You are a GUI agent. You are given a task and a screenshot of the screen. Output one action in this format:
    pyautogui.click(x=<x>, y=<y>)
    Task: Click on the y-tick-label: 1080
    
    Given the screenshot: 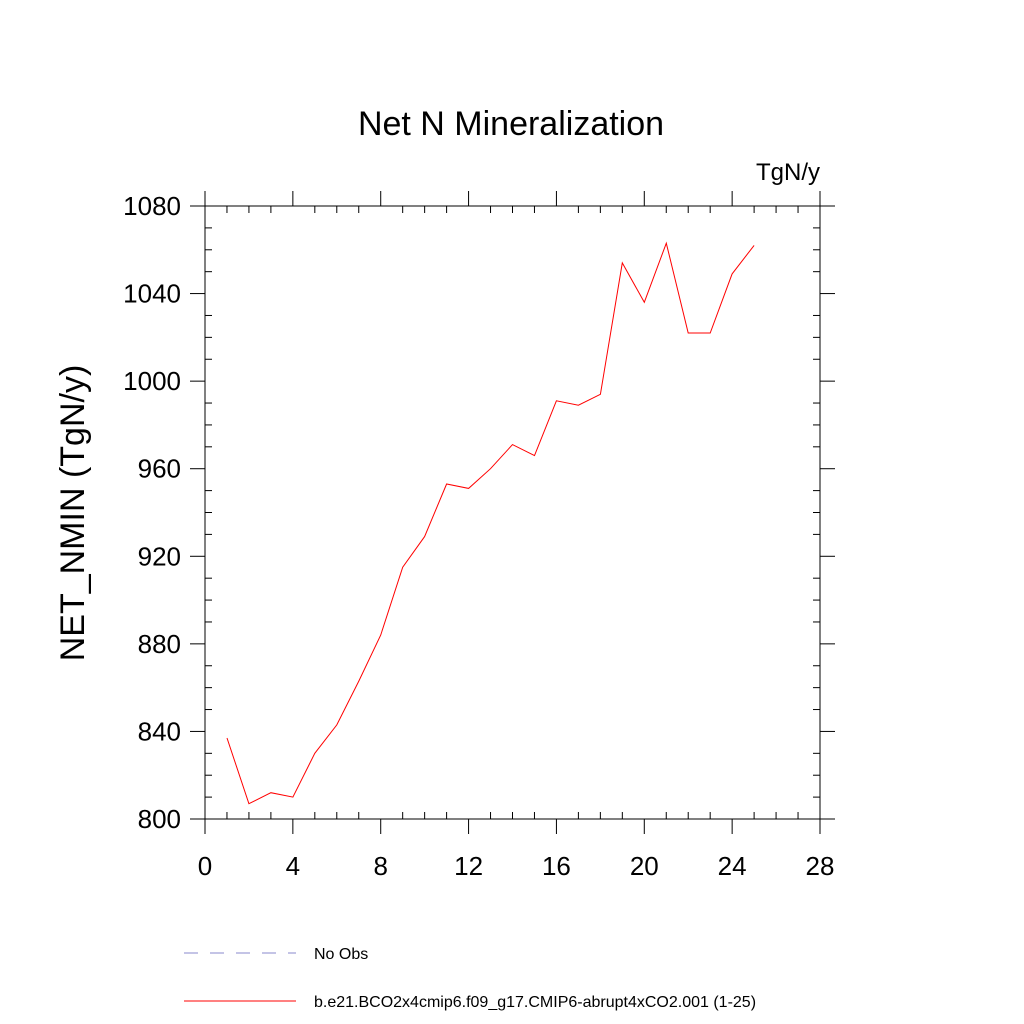 What is the action you would take?
    pyautogui.click(x=152, y=206)
    